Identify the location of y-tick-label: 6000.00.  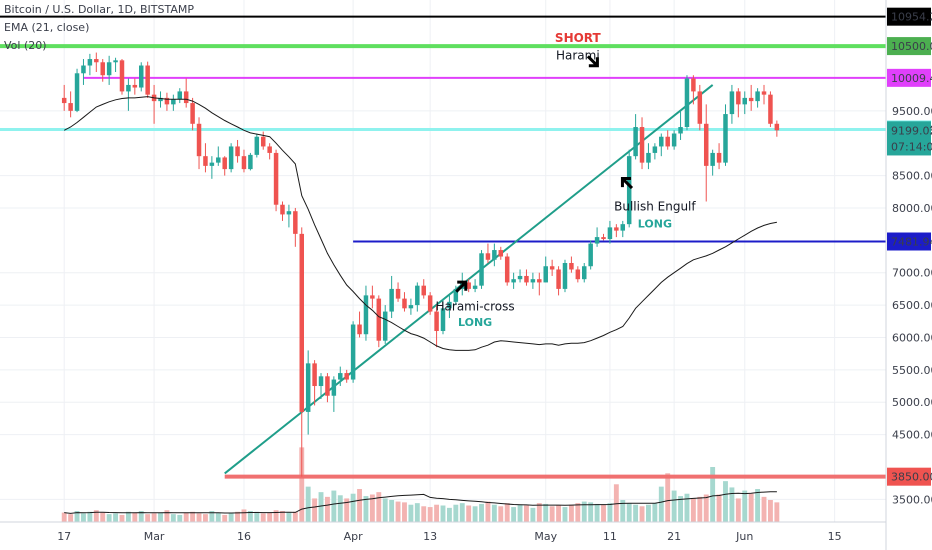
(912, 337).